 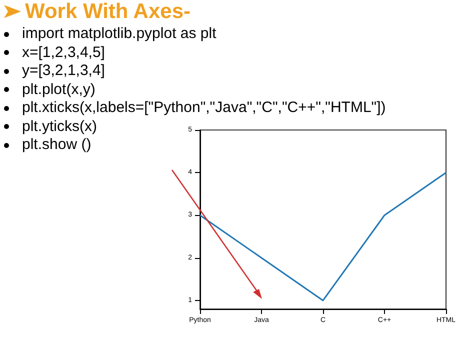 I want to click on text: plt.yticks(x), so click(x=59, y=126).